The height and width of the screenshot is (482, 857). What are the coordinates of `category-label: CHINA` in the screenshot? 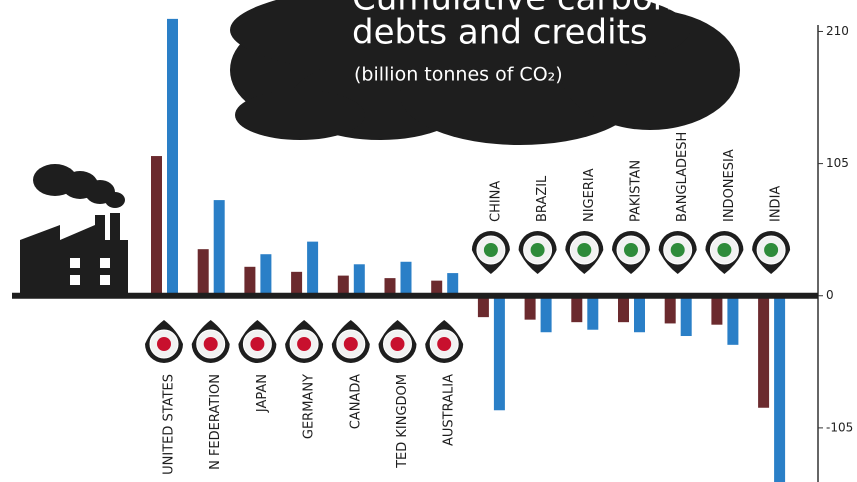 It's located at (495, 201).